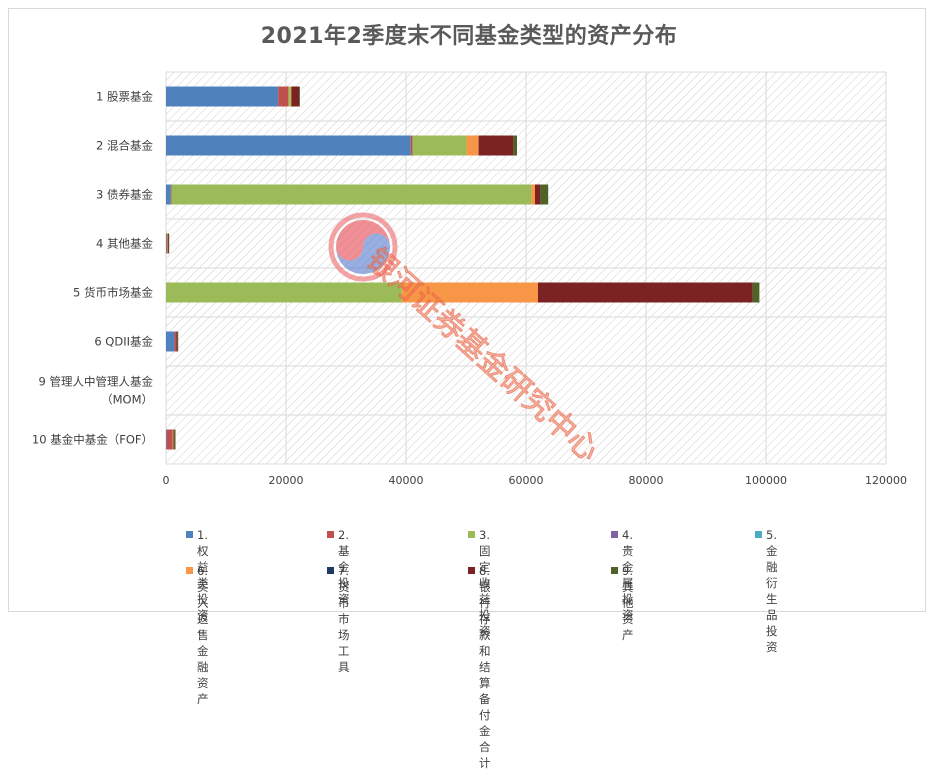  What do you see at coordinates (92, 440) in the screenshot?
I see `category-label: 10 基金中基金（FOF）` at bounding box center [92, 440].